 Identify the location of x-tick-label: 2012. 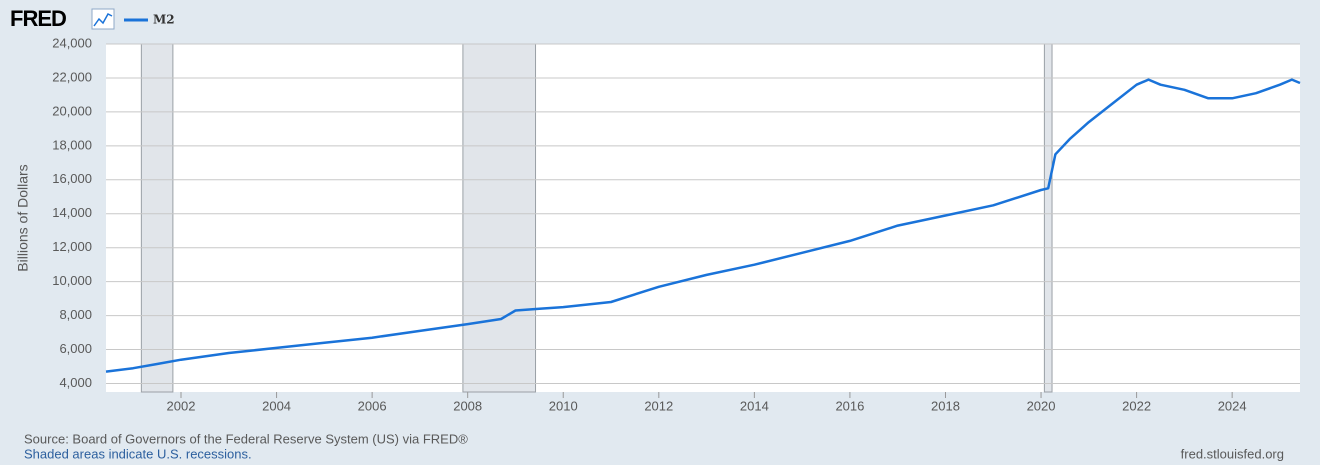
(658, 405).